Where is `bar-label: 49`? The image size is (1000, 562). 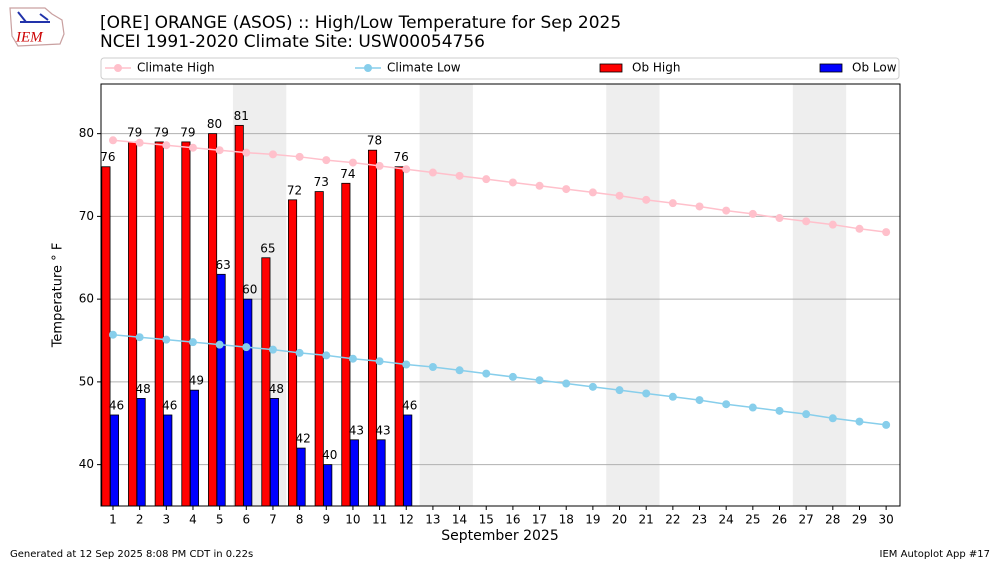 bar-label: 49 is located at coordinates (196, 381).